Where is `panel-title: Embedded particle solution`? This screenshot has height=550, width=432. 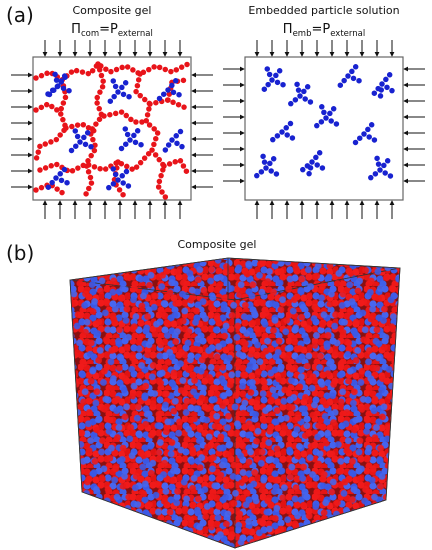 panel-title: Embedded particle solution is located at coordinates (323, 10).